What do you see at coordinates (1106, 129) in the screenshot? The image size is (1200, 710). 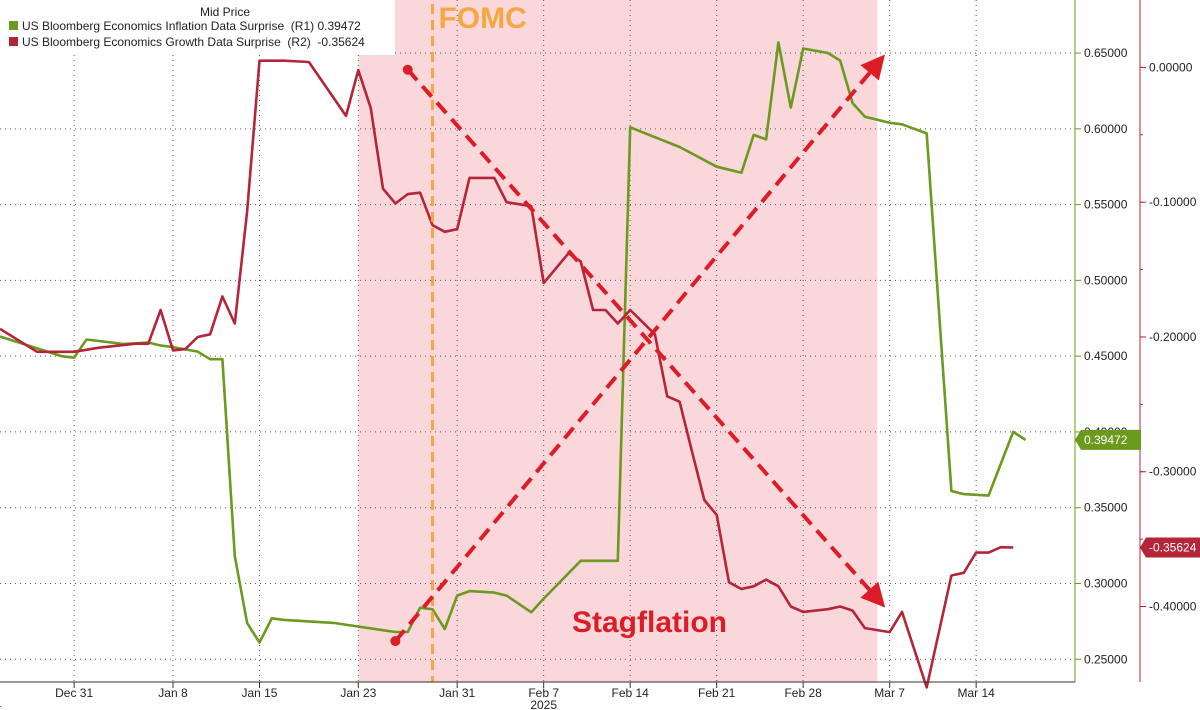 I see `y1-tick-label: 0.60000` at bounding box center [1106, 129].